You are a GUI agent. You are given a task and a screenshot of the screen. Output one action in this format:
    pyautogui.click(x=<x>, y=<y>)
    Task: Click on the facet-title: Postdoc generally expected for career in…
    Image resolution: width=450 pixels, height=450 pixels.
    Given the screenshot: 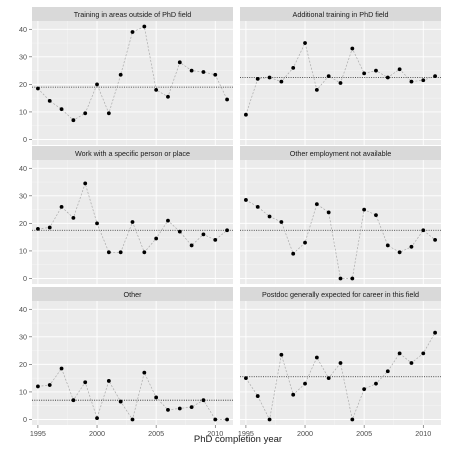 What is the action you would take?
    pyautogui.click(x=340, y=294)
    